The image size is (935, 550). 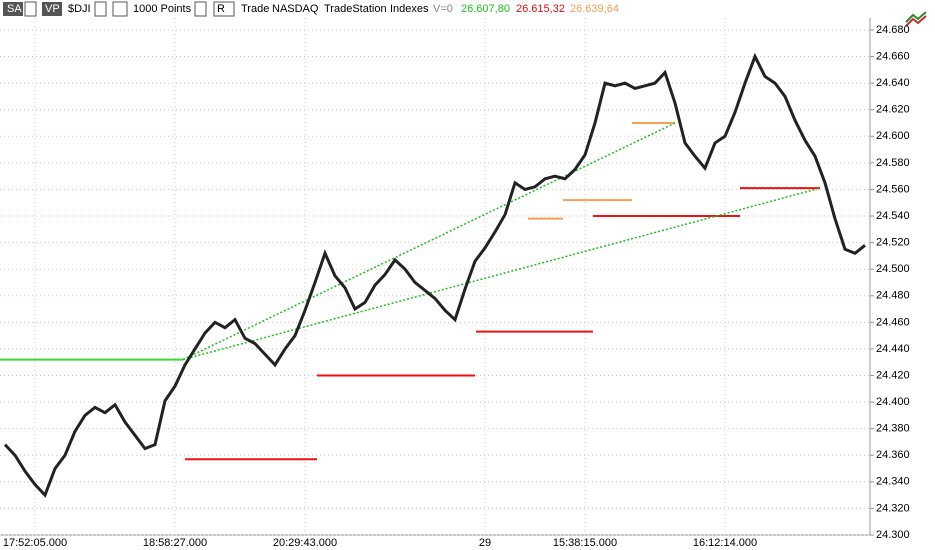 What do you see at coordinates (893, 110) in the screenshot?
I see `y-tick-label: 24.620` at bounding box center [893, 110].